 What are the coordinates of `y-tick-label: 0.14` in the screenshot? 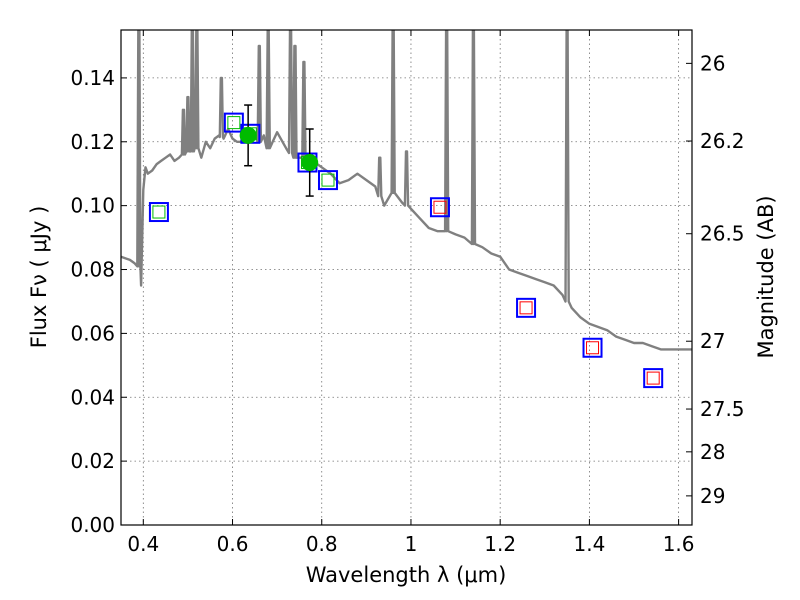 It's located at (92, 78).